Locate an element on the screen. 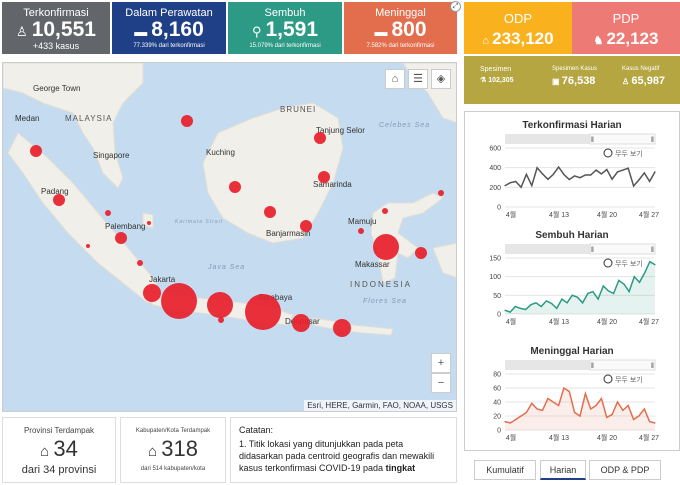 This screenshot has width=680, height=485. bubble-aceh is located at coordinates (36, 151).